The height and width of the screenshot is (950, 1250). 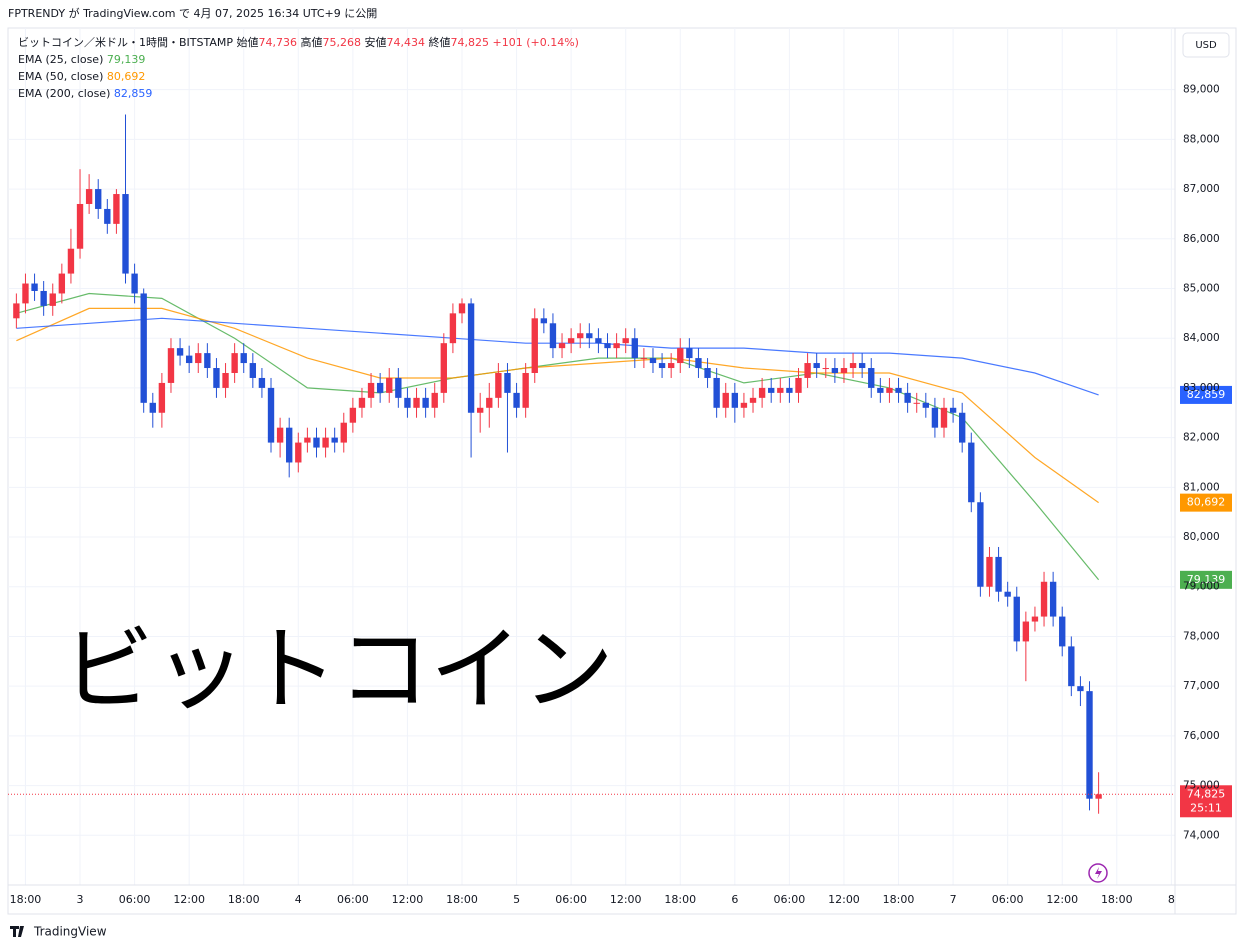 I want to click on footer: TradingView, so click(x=70, y=932).